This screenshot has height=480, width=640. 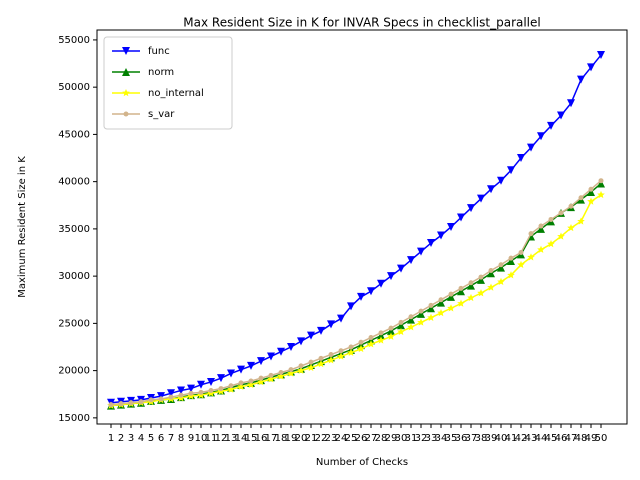 What do you see at coordinates (74, 229) in the screenshot?
I see `y-tick-label: 35000` at bounding box center [74, 229].